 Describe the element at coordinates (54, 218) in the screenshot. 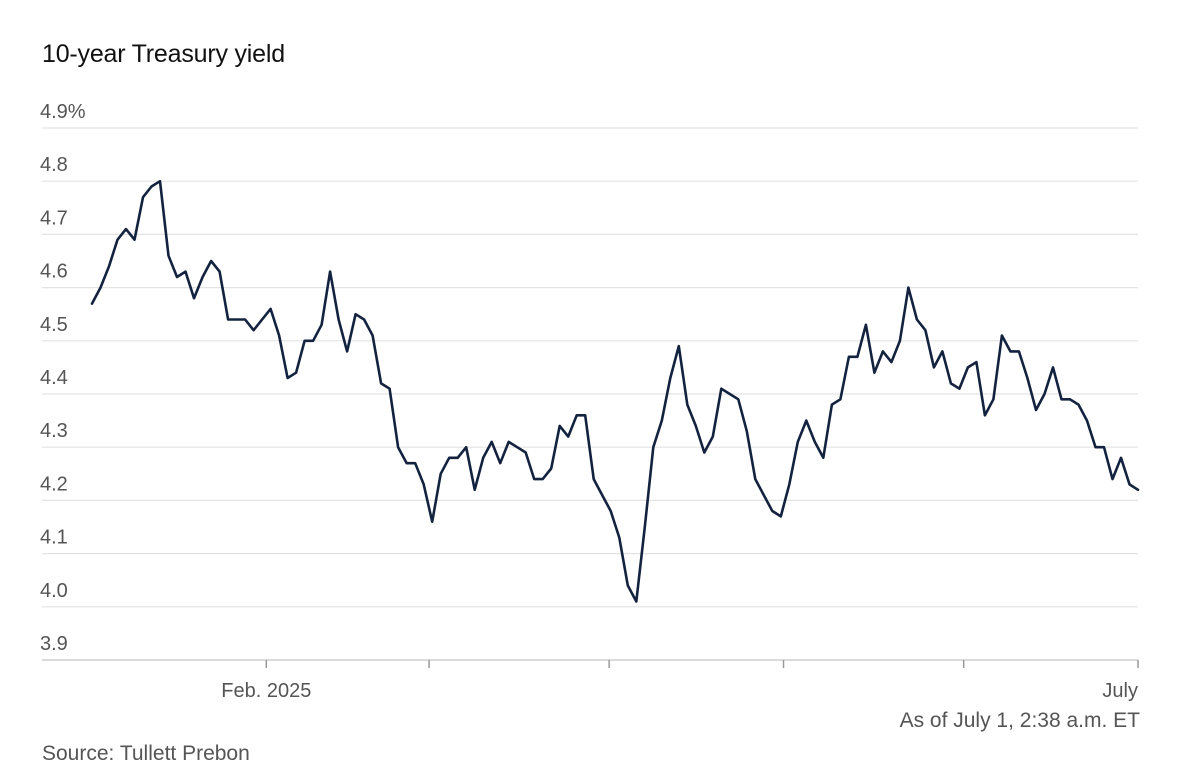

I see `y-tick-label: 4.7` at that location.